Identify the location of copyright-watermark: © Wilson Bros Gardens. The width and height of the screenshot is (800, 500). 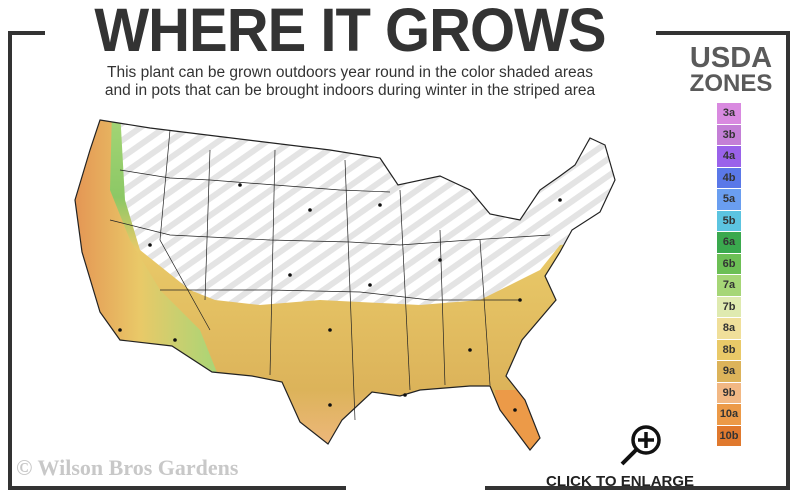
(127, 467).